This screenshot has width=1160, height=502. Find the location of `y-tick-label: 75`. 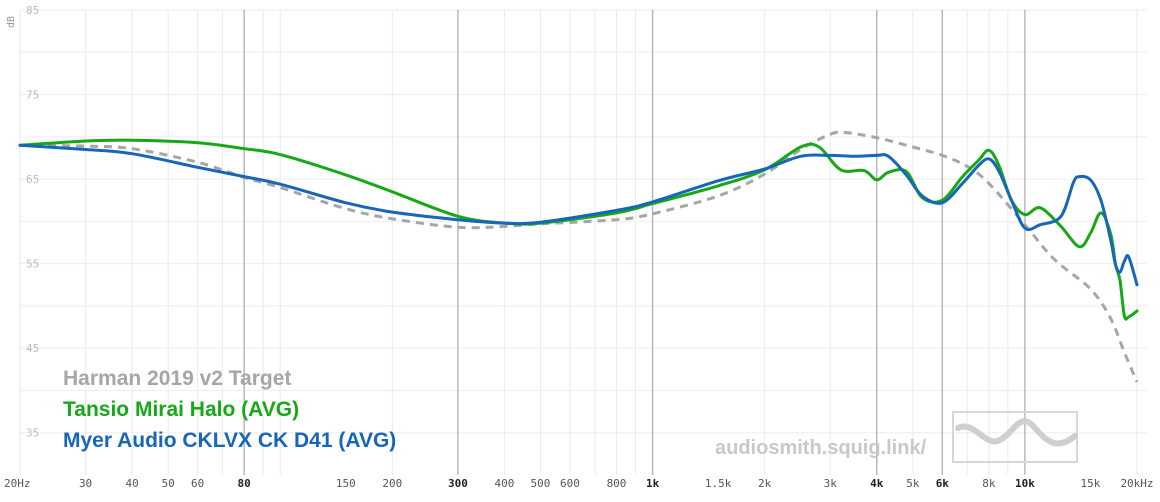

y-tick-label: 75 is located at coordinates (32, 95).